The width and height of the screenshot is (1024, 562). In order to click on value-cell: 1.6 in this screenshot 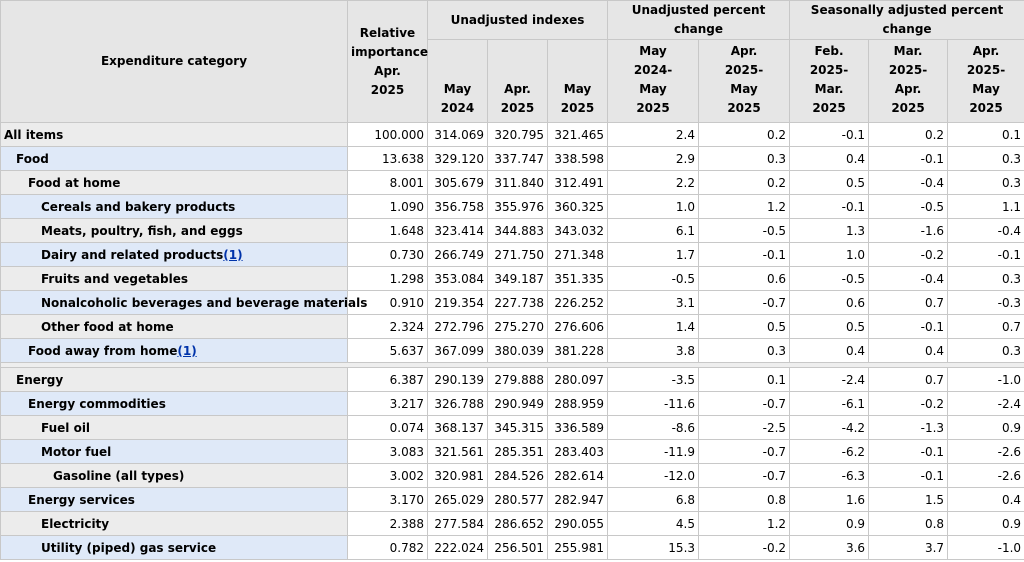, I will do `click(829, 499)`.